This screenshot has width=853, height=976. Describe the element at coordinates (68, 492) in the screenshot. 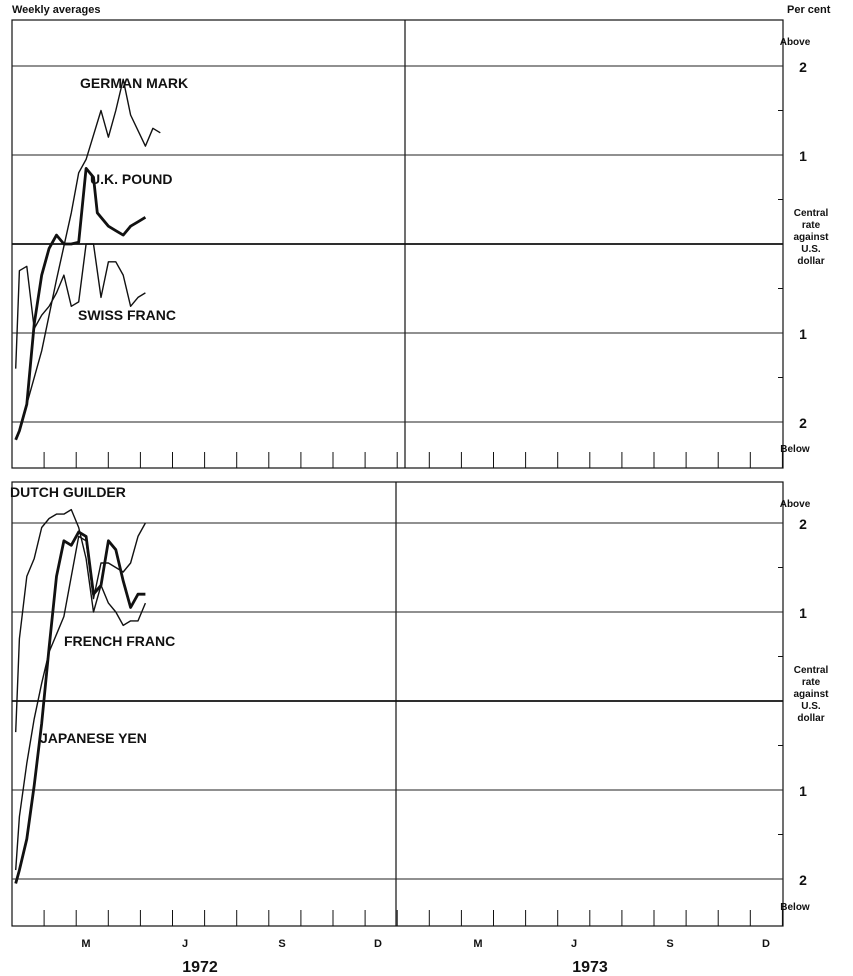

I see `series-label: DUTCH GUILDER` at that location.